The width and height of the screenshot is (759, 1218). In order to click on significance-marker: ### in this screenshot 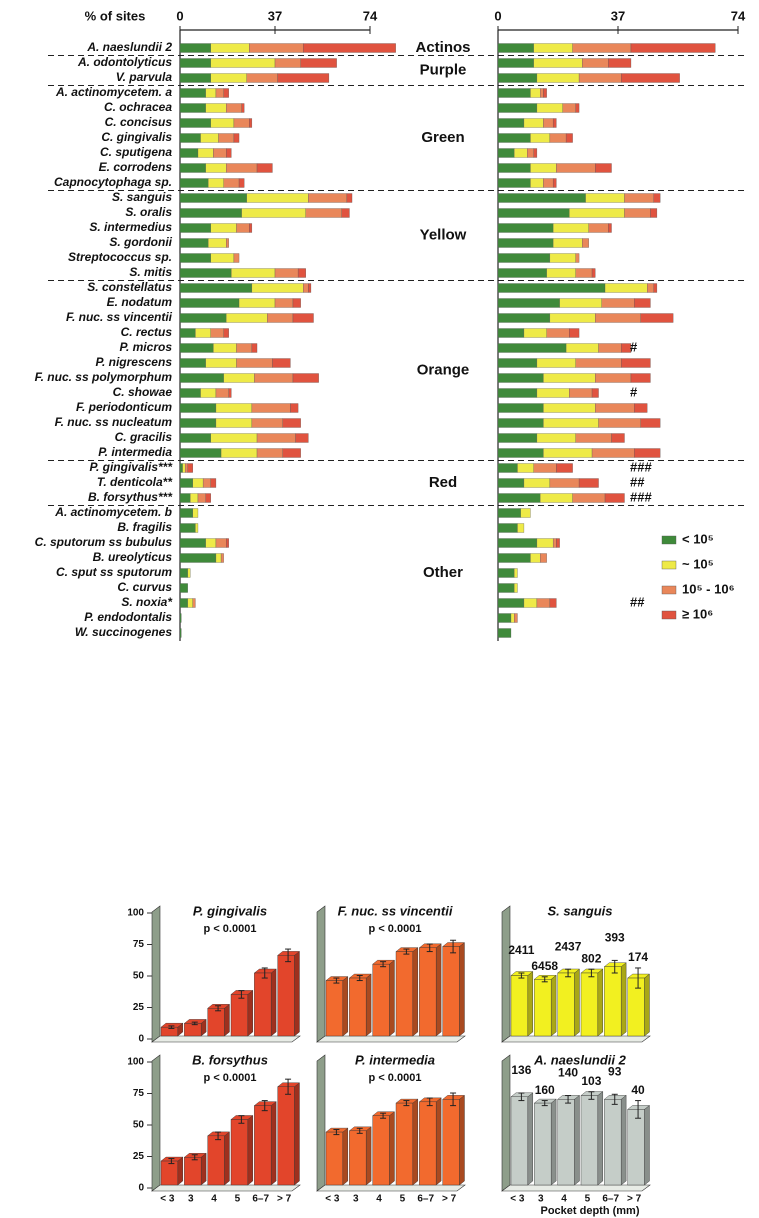, I will do `click(641, 466)`.